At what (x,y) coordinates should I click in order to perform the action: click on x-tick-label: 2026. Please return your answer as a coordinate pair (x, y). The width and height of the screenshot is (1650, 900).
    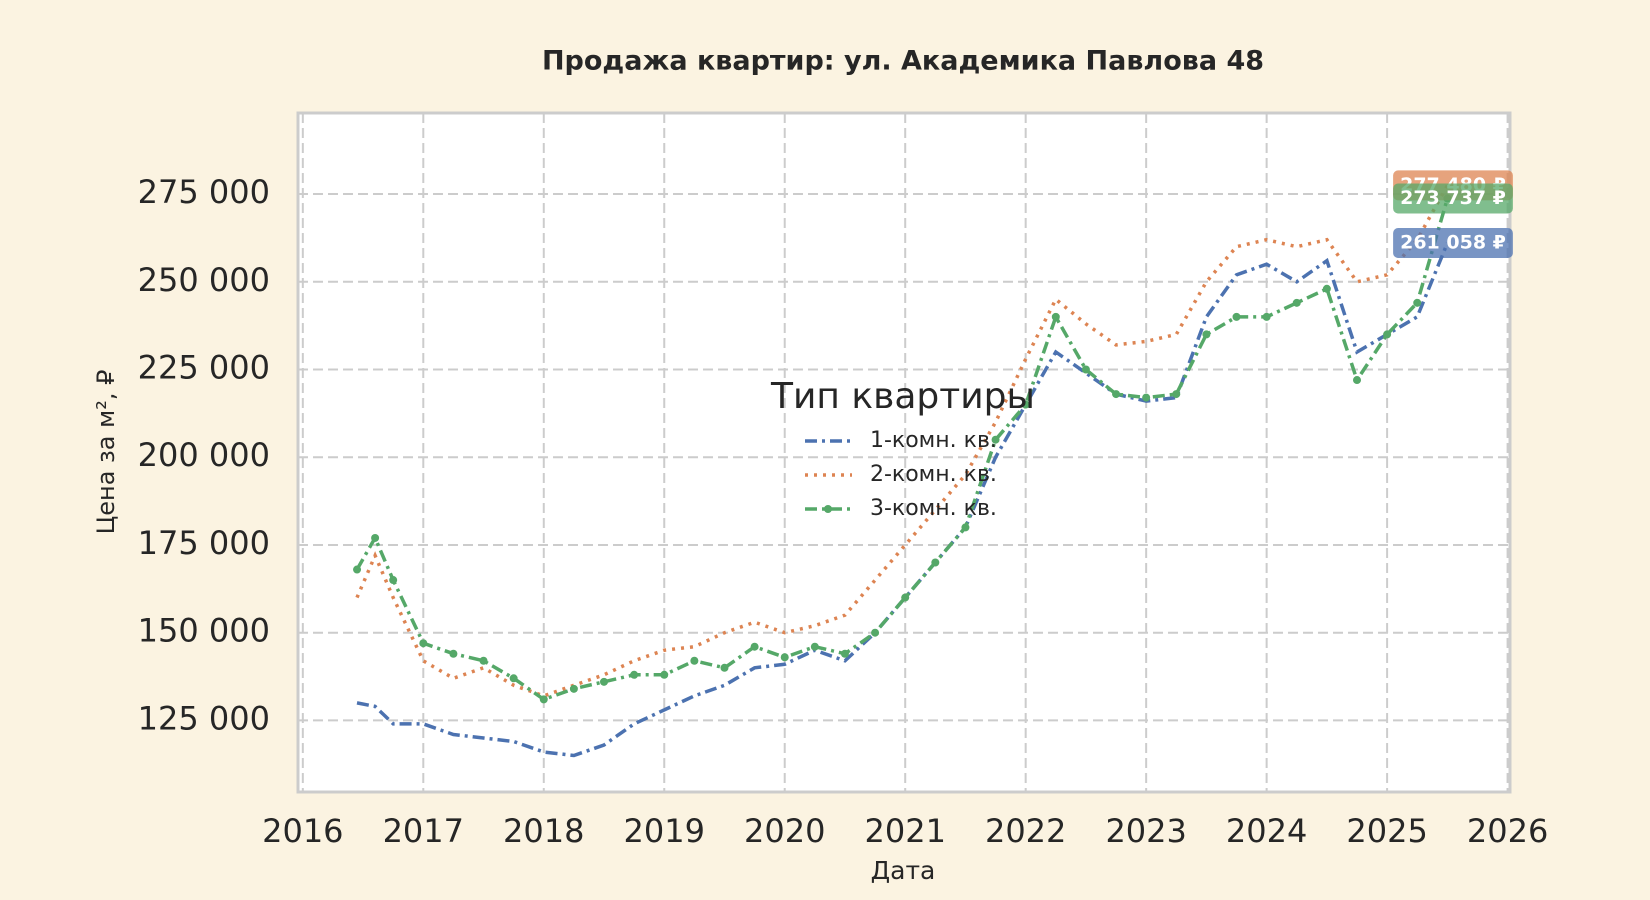
    Looking at the image, I should click on (1507, 831).